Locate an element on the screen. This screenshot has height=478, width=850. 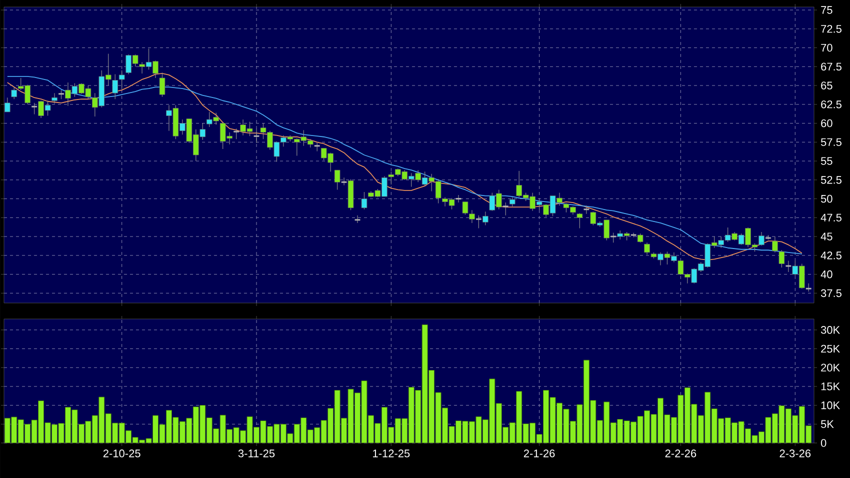
y-tick-label: 42.5 is located at coordinates (831, 256).